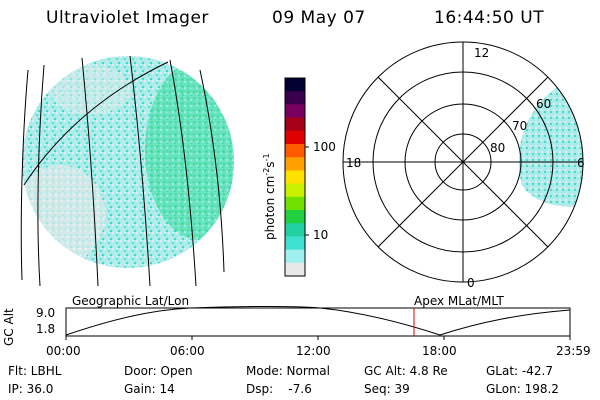 This screenshot has width=600, height=400. What do you see at coordinates (187, 351) in the screenshot?
I see `x-tick-0600: 06:00` at bounding box center [187, 351].